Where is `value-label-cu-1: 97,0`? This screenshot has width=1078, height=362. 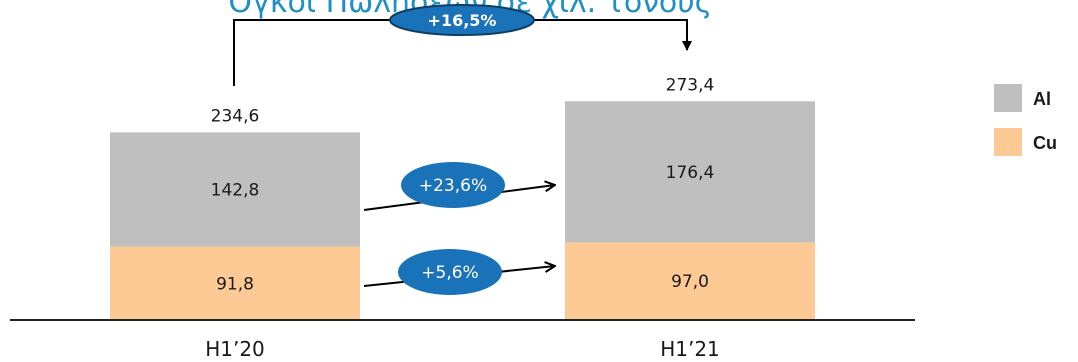
value-label-cu-1: 97,0 is located at coordinates (690, 282).